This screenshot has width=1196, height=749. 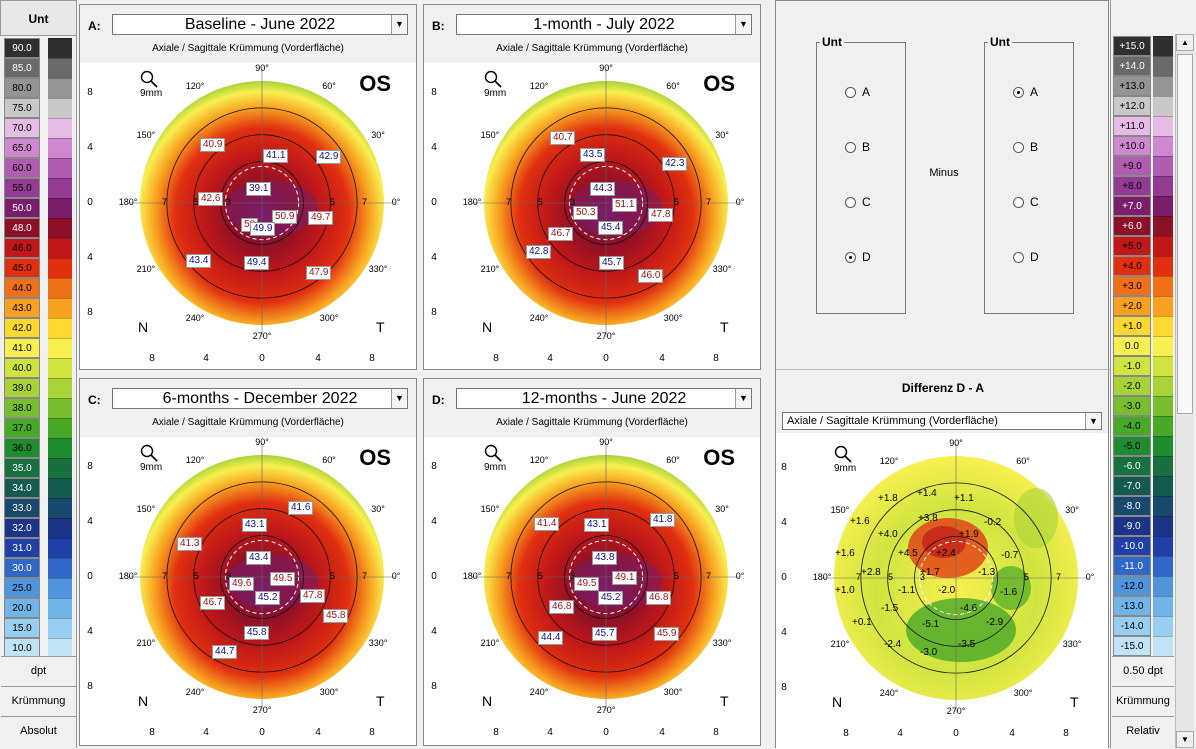 What do you see at coordinates (964, 498) in the screenshot?
I see `difference-value: +1.1` at bounding box center [964, 498].